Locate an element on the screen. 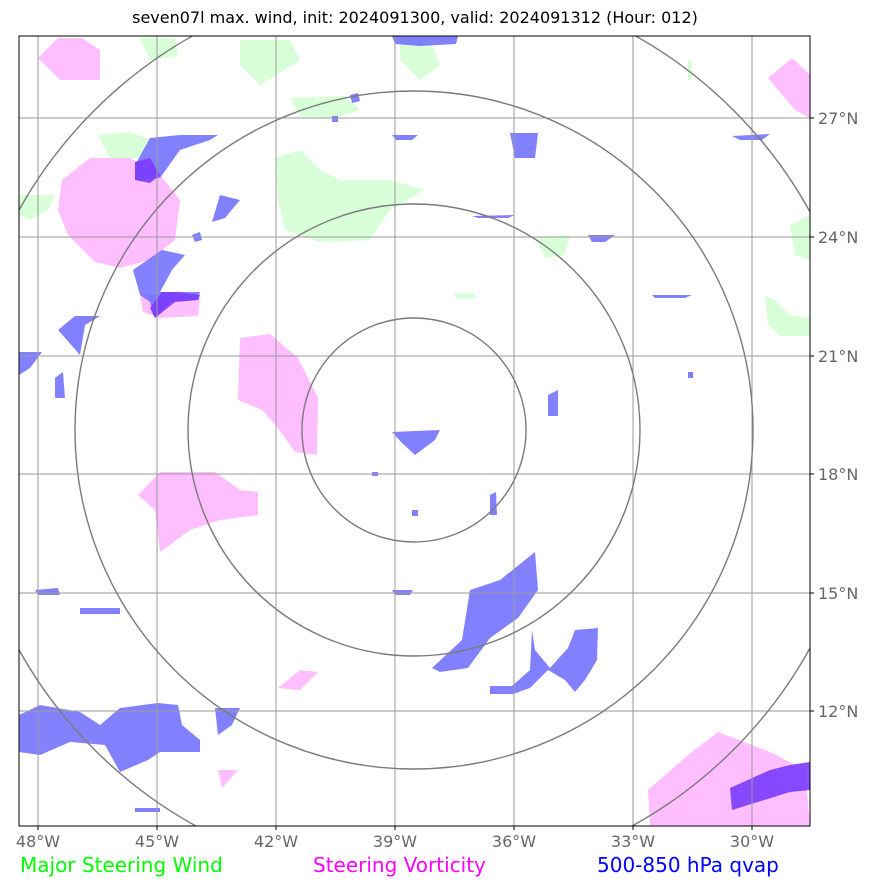 The image size is (880, 891). legend-steering-wind: Major Steering Wind is located at coordinates (121, 865).